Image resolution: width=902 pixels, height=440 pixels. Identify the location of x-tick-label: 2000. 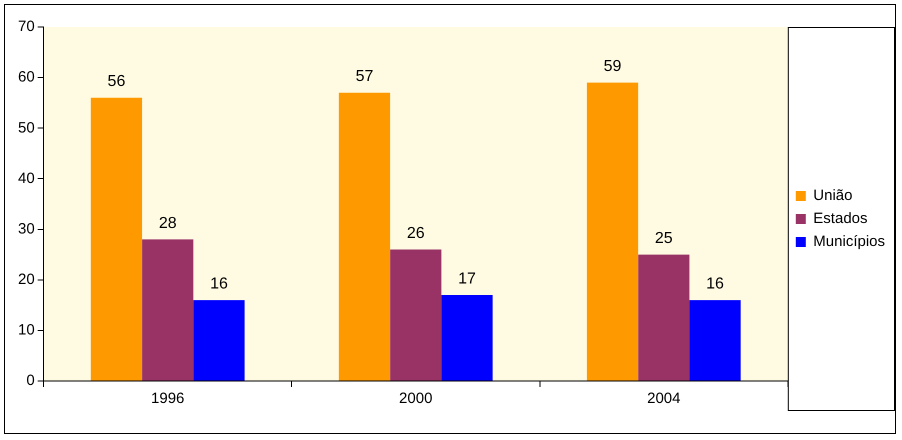
(415, 399).